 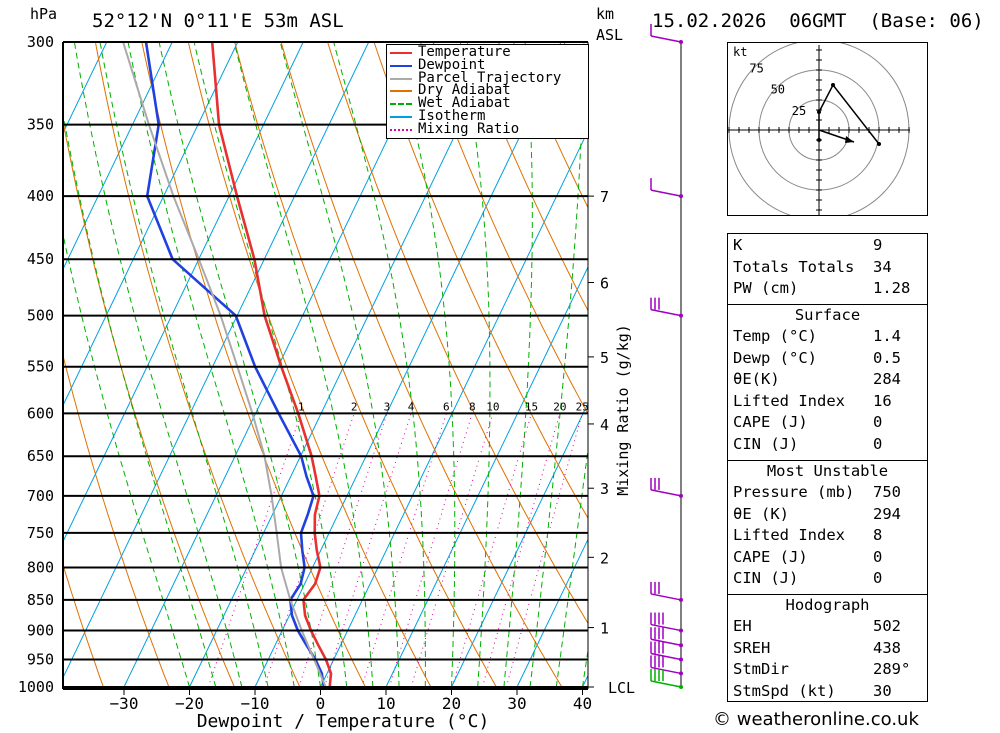 What do you see at coordinates (892, 669) in the screenshot?
I see `index-value: 289°` at bounding box center [892, 669].